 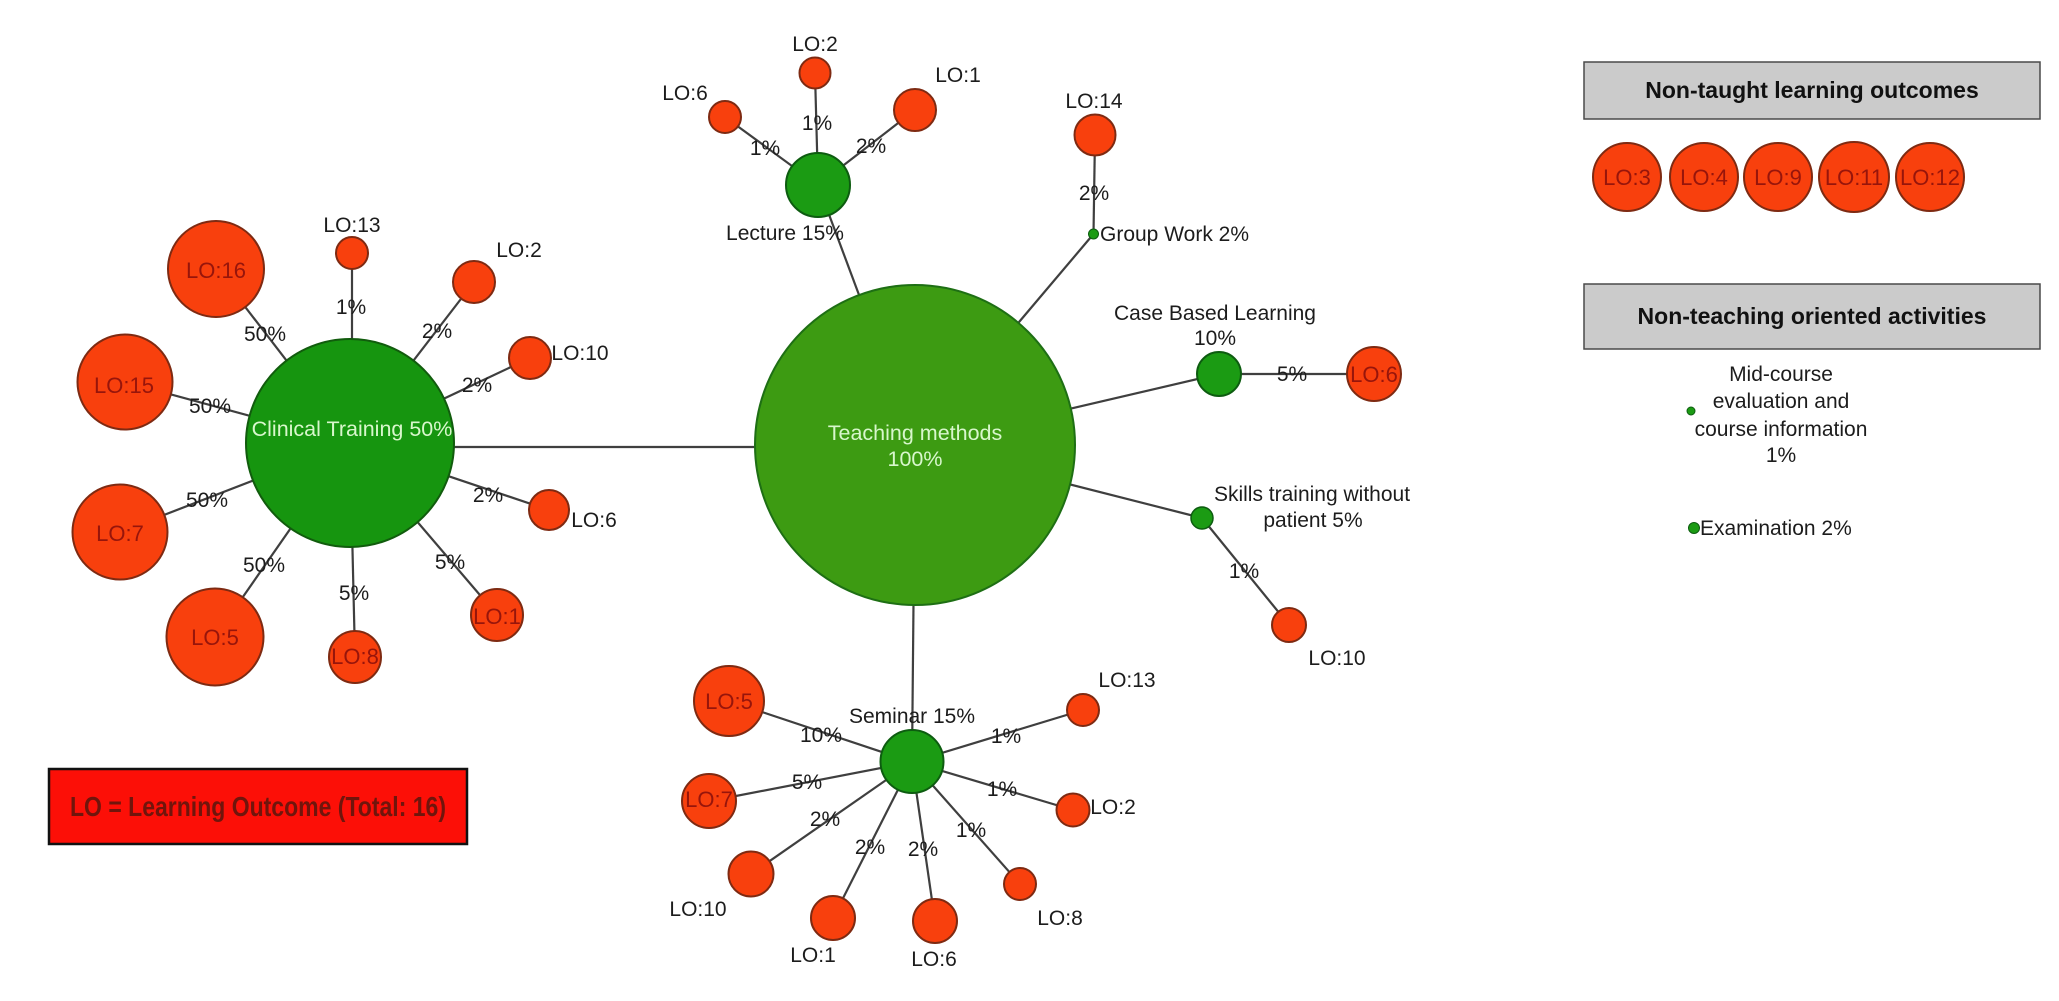 What do you see at coordinates (1854, 177) in the screenshot?
I see `svg-text: LO:11` at bounding box center [1854, 177].